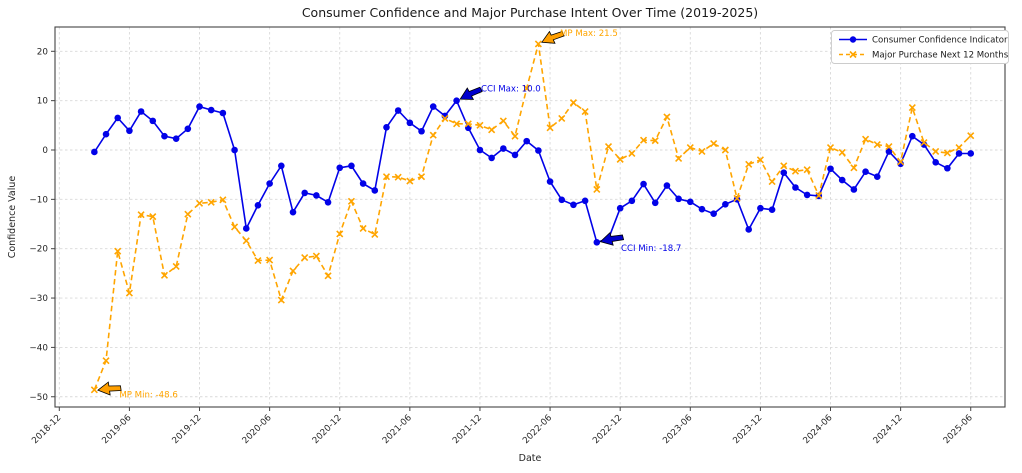  Describe the element at coordinates (38, 299) in the screenshot. I see `y-tick-label: −30` at that location.